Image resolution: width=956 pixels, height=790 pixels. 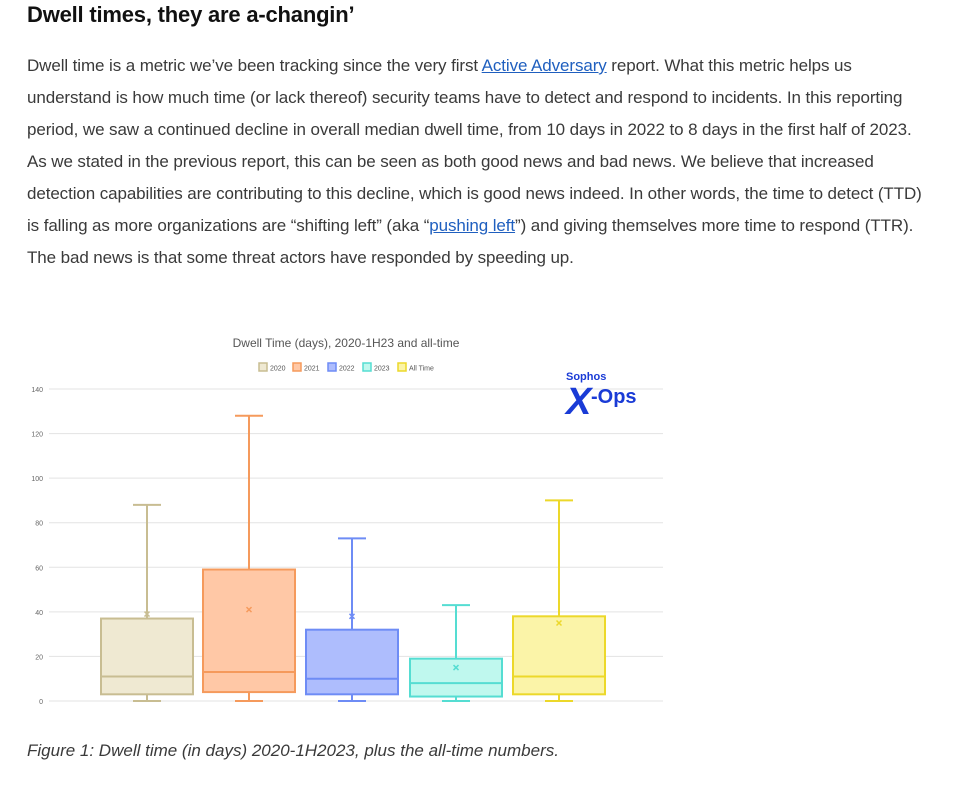 What do you see at coordinates (37, 546) in the screenshot?
I see `y-axis-ticks: 0 20 40 60 80 100 120 140` at bounding box center [37, 546].